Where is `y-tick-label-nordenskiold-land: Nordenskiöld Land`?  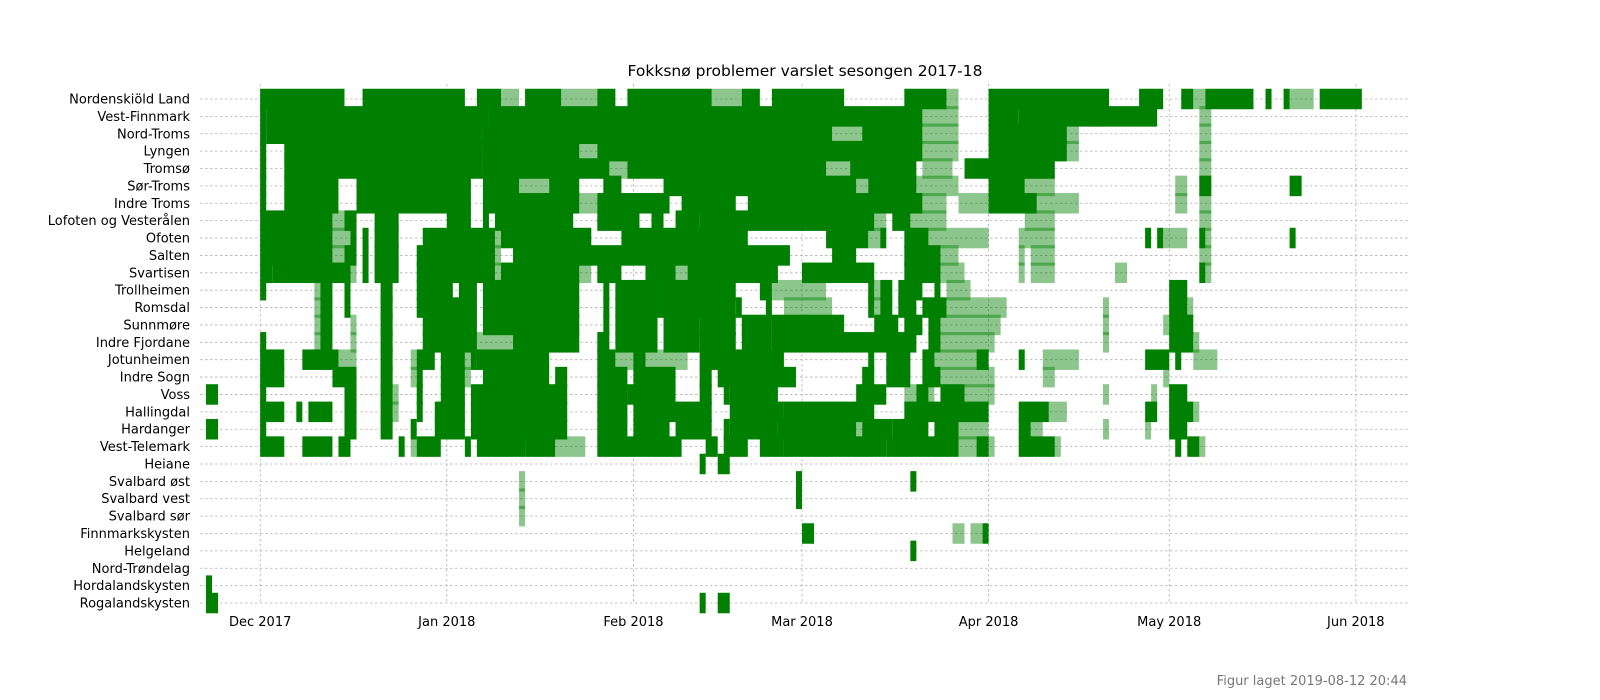
y-tick-label-nordenskiold-land: Nordenskiöld Land is located at coordinates (129, 100).